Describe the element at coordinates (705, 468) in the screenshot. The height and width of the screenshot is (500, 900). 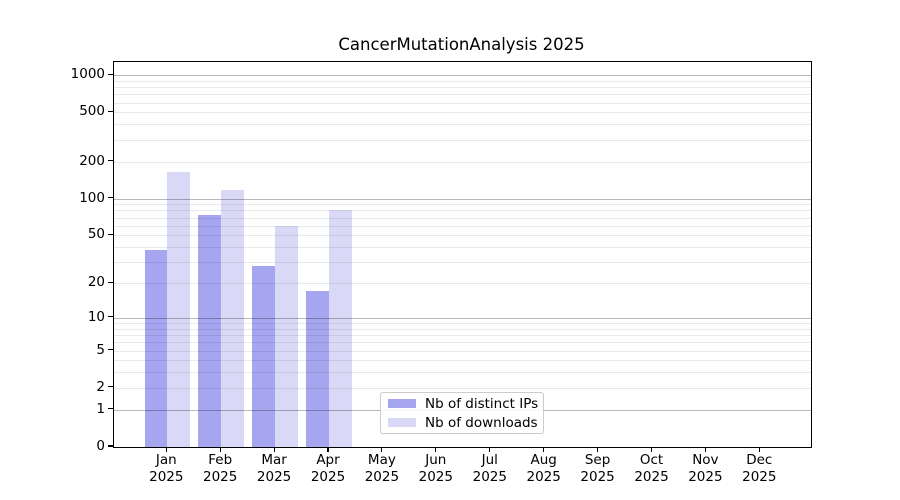
I see `x-tick-label: Nov 2025` at that location.